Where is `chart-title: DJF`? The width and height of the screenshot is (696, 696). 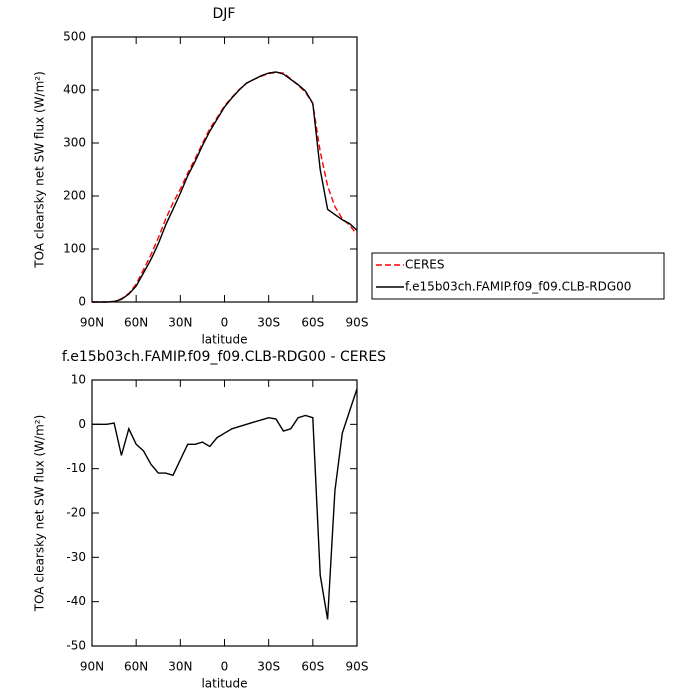
chart-title: DJF is located at coordinates (224, 14).